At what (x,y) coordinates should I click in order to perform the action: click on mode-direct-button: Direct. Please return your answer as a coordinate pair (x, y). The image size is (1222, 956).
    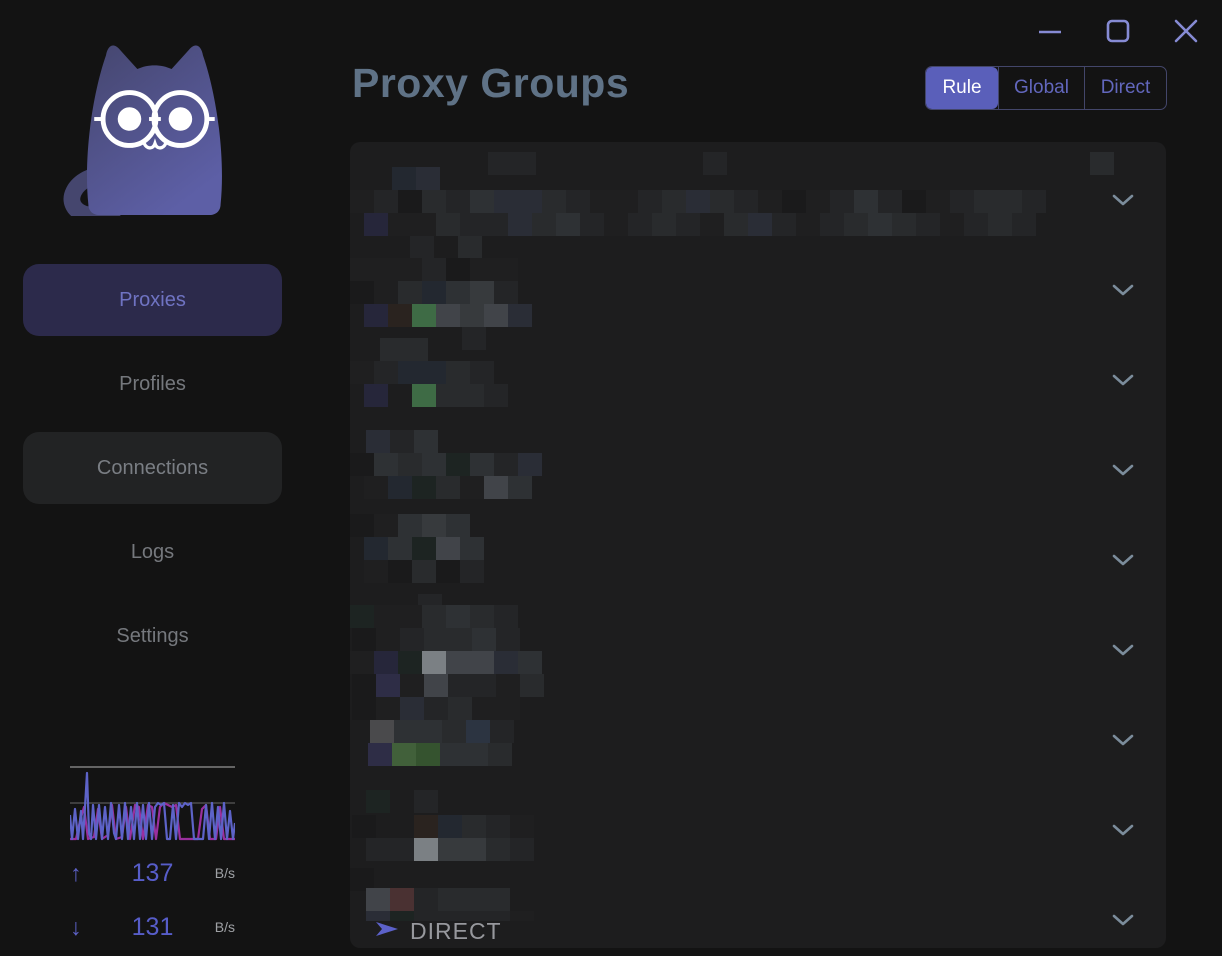
    Looking at the image, I should click on (1125, 88).